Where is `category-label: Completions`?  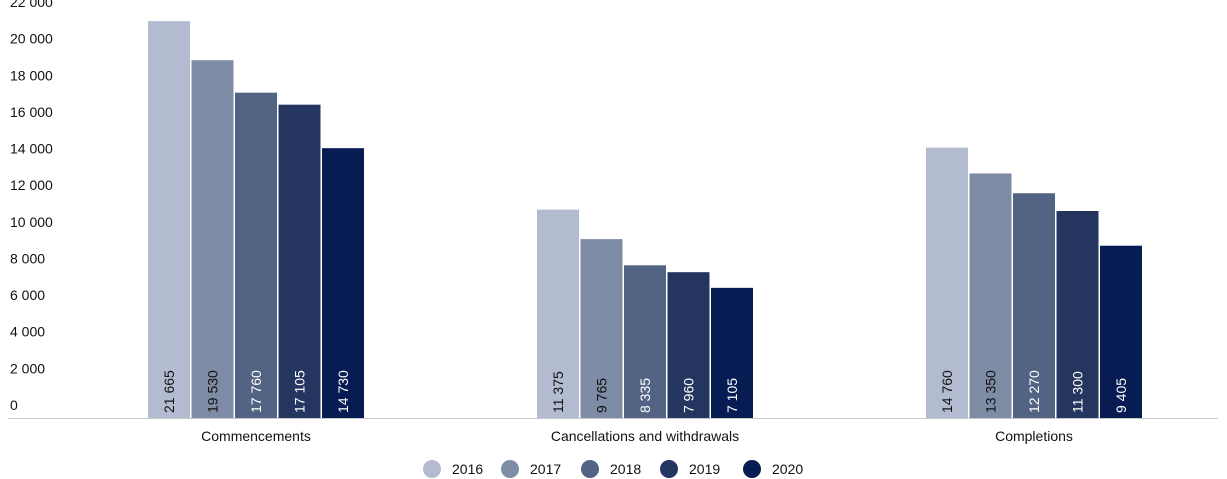 category-label: Completions is located at coordinates (1034, 436).